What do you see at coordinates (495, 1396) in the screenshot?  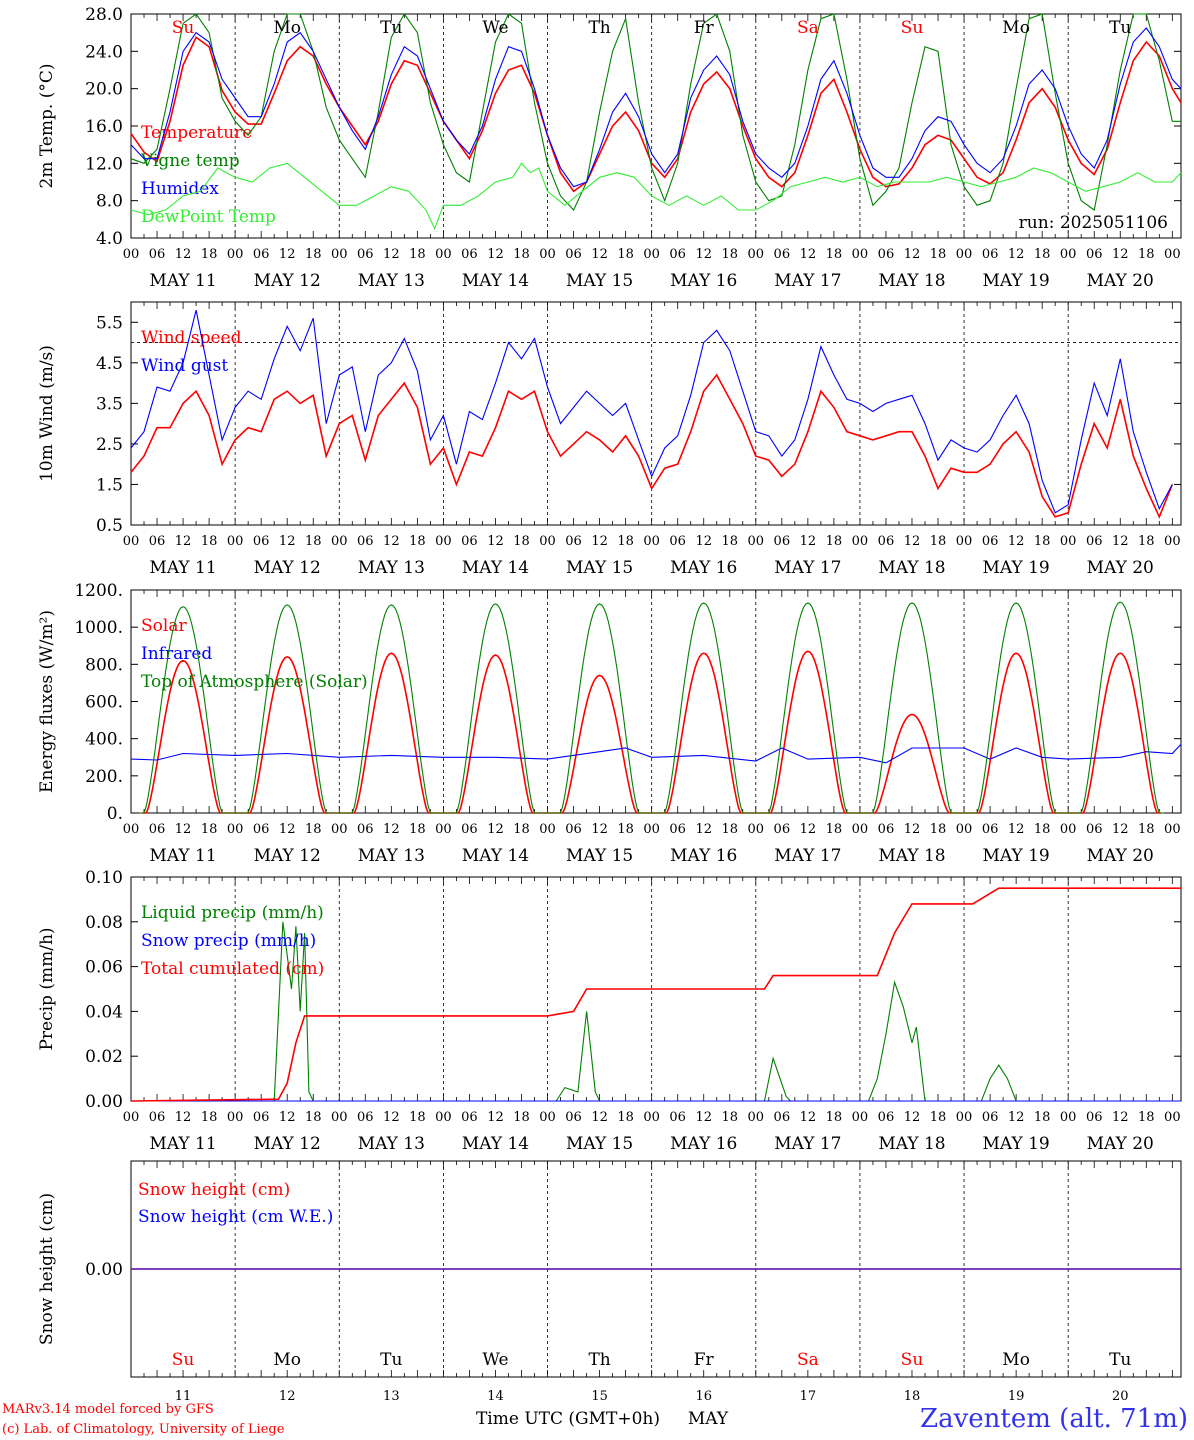 I see `day-number: 14` at bounding box center [495, 1396].